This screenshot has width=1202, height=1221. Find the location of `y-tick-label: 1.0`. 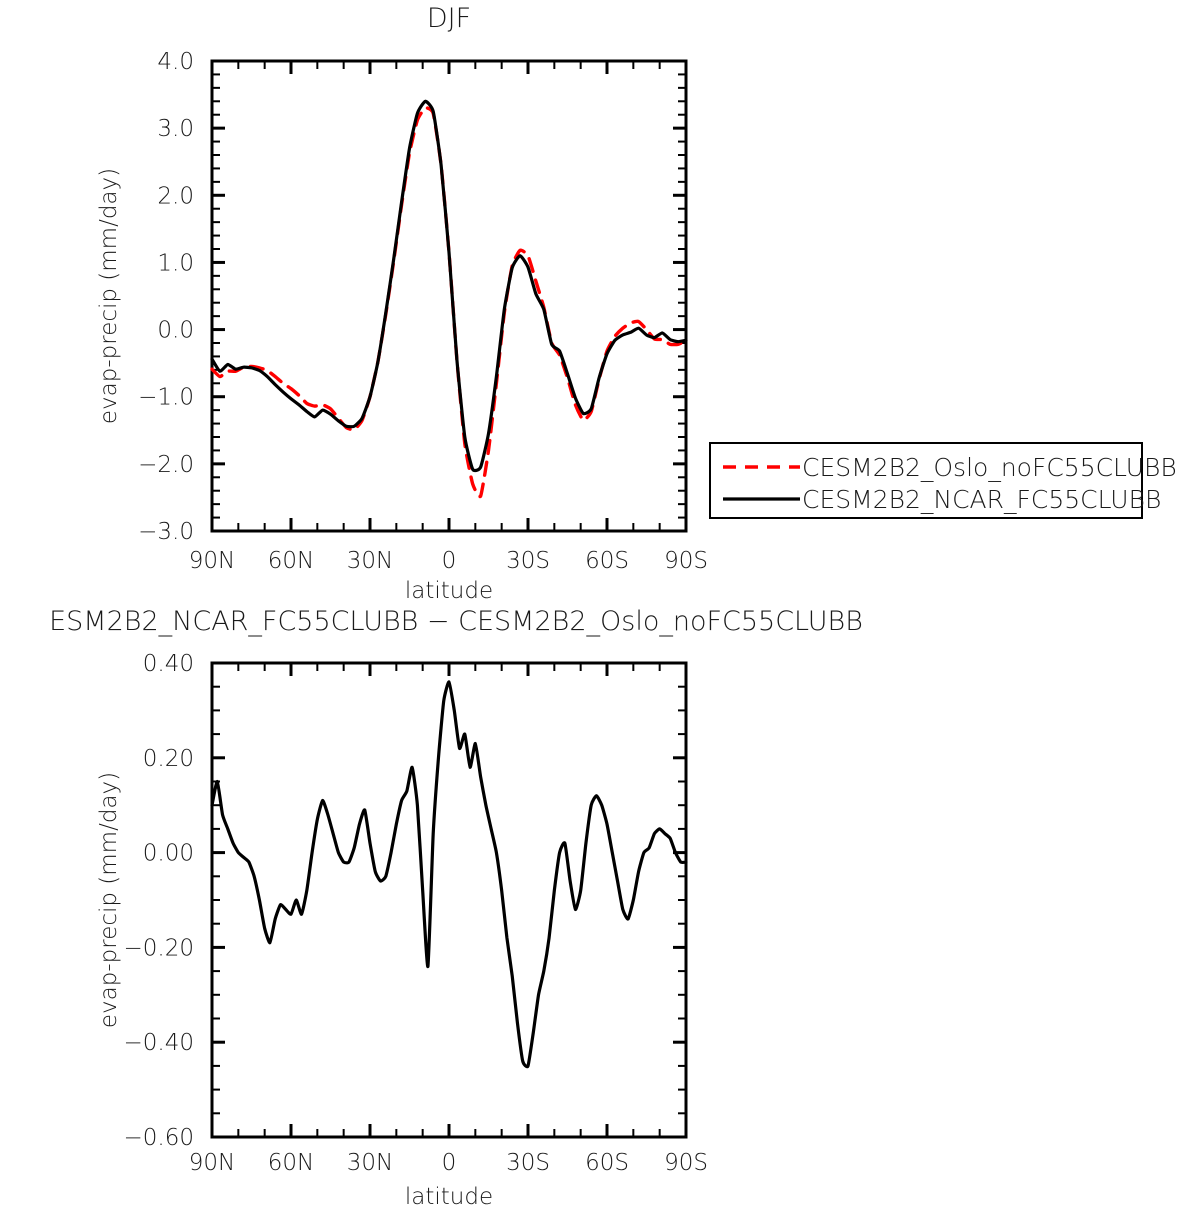

y-tick-label: 1.0 is located at coordinates (175, 263).